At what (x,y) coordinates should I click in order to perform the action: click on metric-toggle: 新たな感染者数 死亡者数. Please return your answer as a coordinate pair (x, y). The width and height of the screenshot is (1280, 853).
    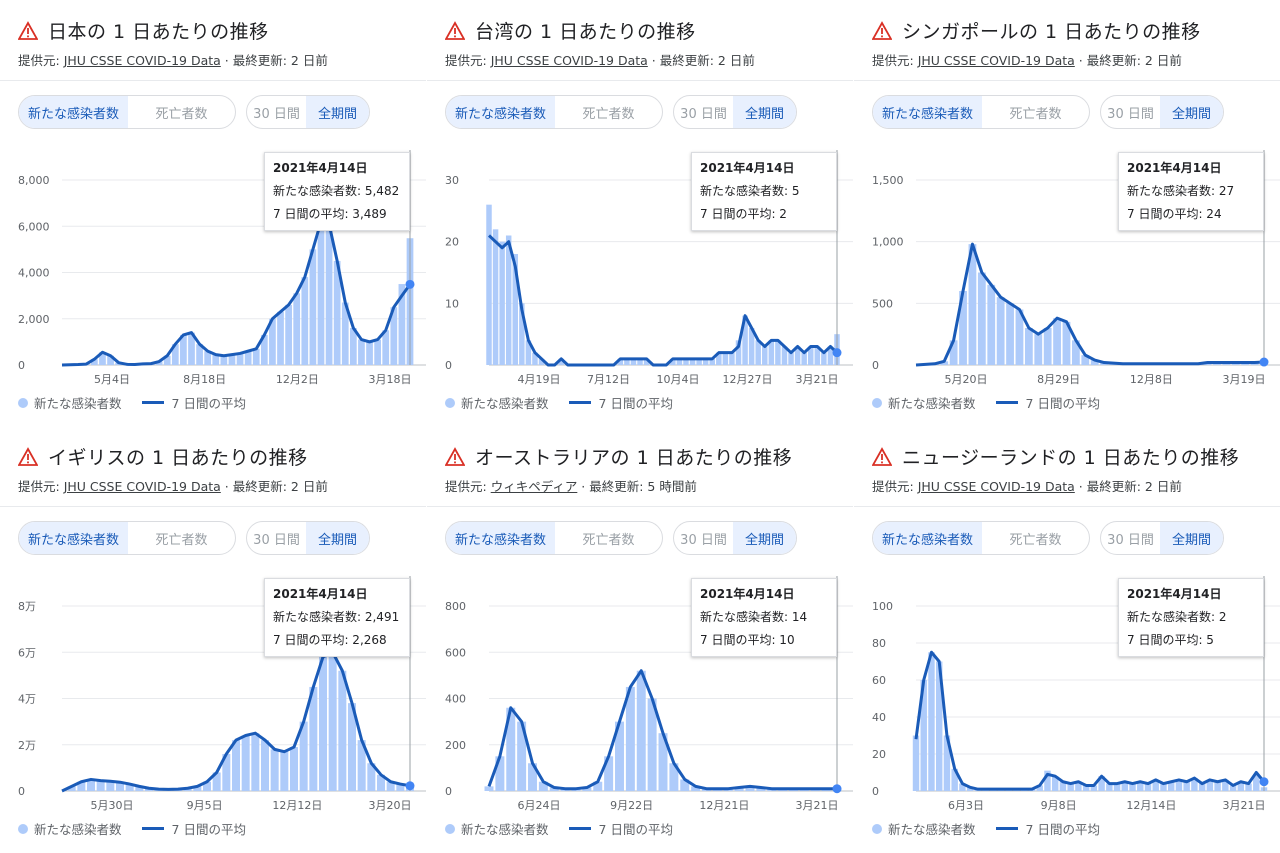
    Looking at the image, I should click on (127, 538).